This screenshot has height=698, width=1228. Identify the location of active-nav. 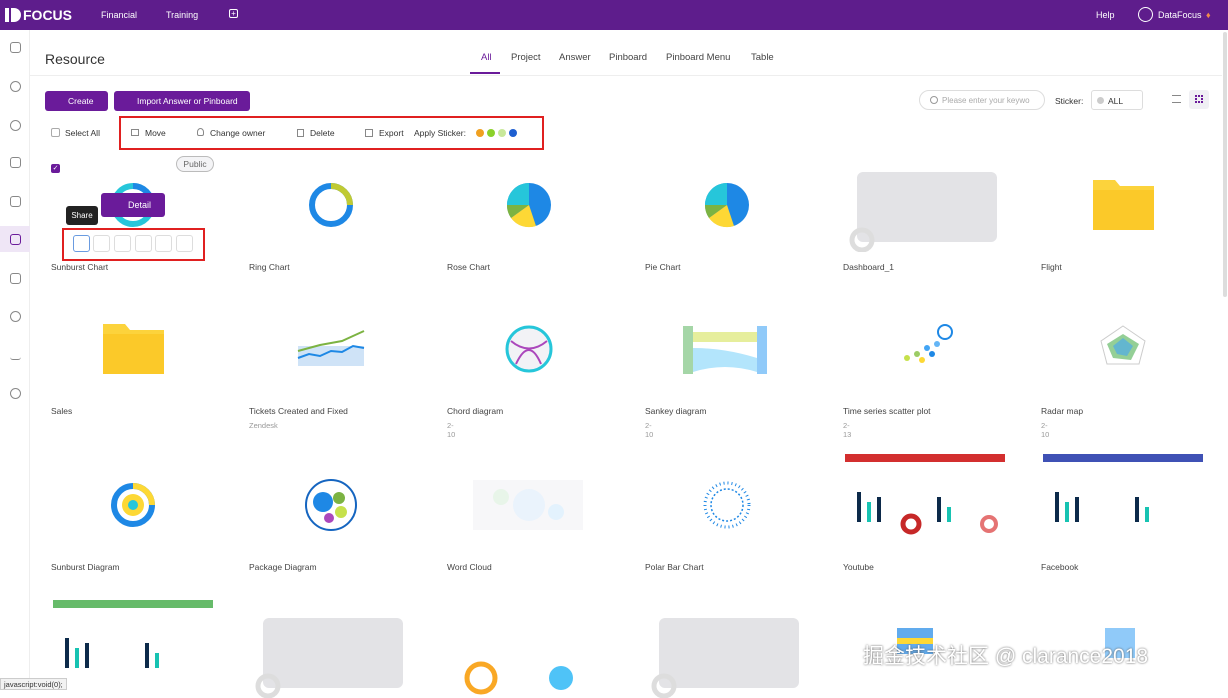
(15, 239).